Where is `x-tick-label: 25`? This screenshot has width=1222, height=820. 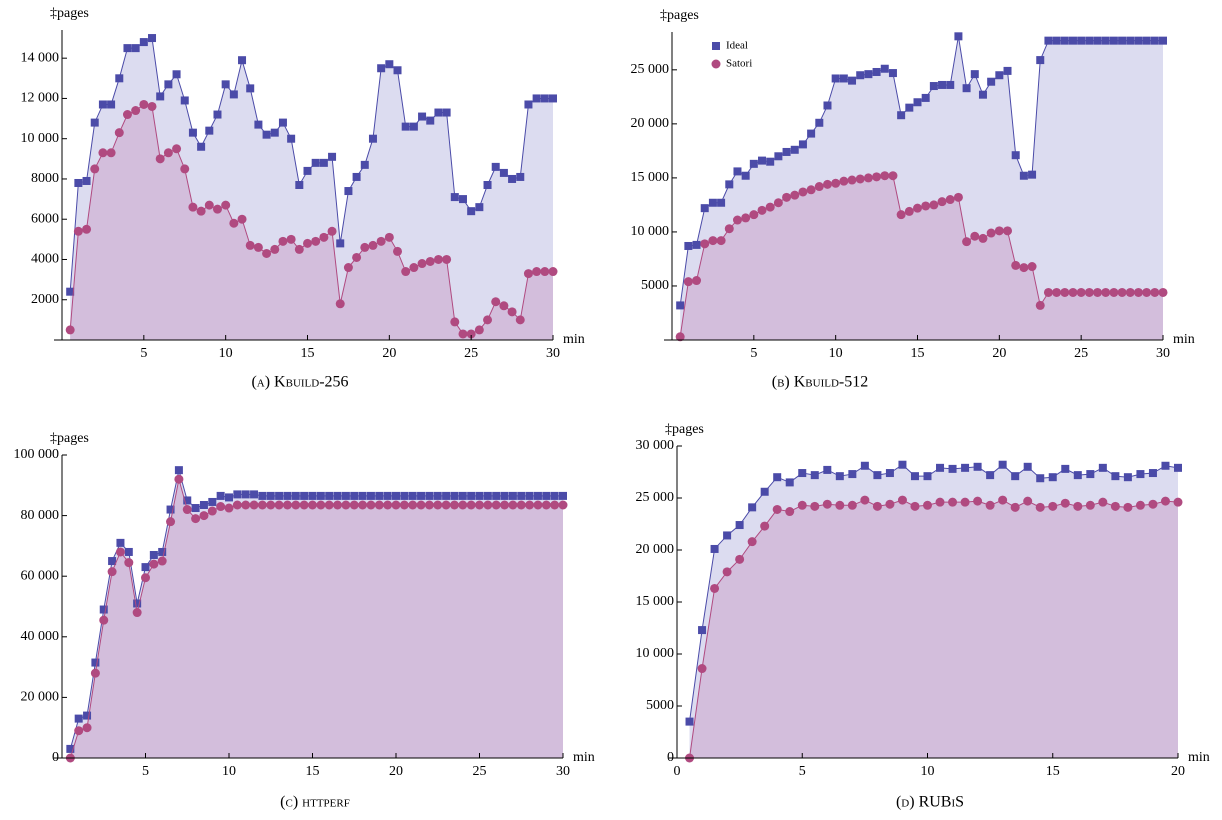
x-tick-label: 25 is located at coordinates (1081, 353).